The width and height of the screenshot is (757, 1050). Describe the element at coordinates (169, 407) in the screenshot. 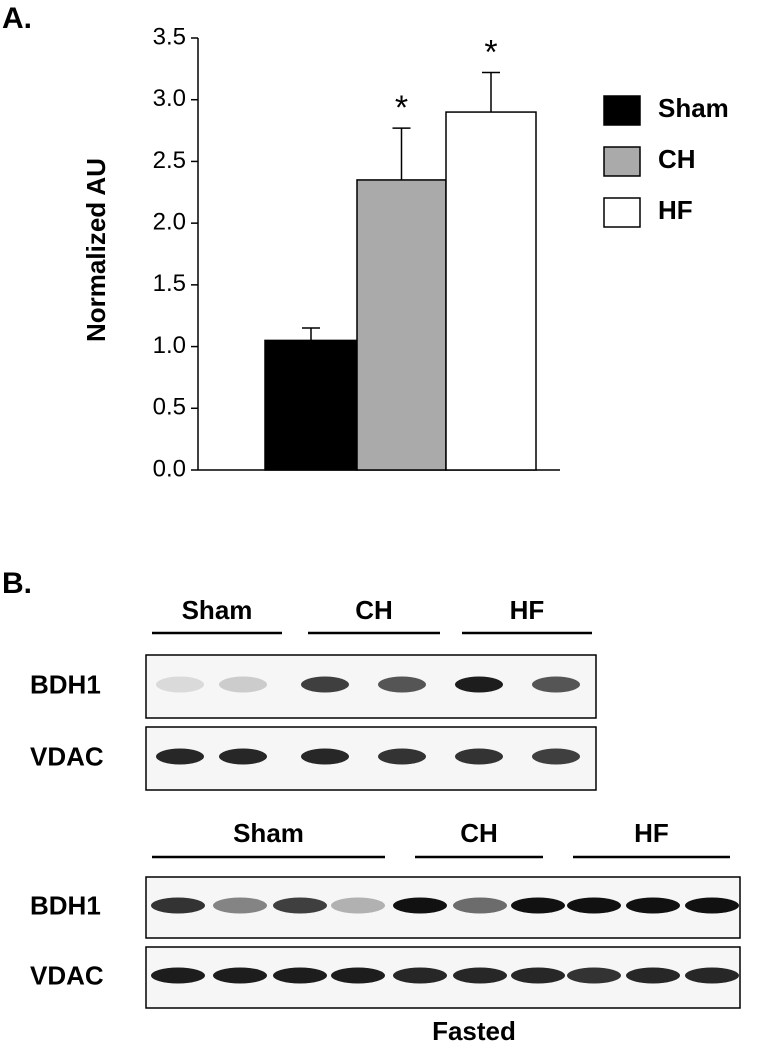

I see `y-tick-label: 0.5` at that location.